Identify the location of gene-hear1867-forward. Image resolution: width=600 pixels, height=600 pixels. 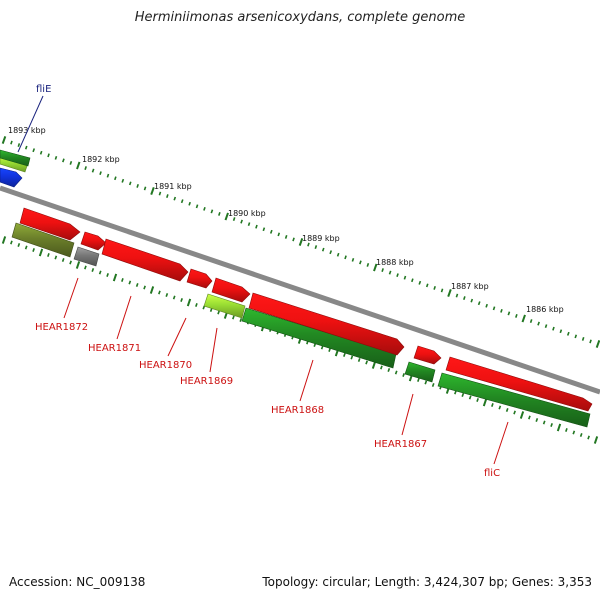
(326, 324).